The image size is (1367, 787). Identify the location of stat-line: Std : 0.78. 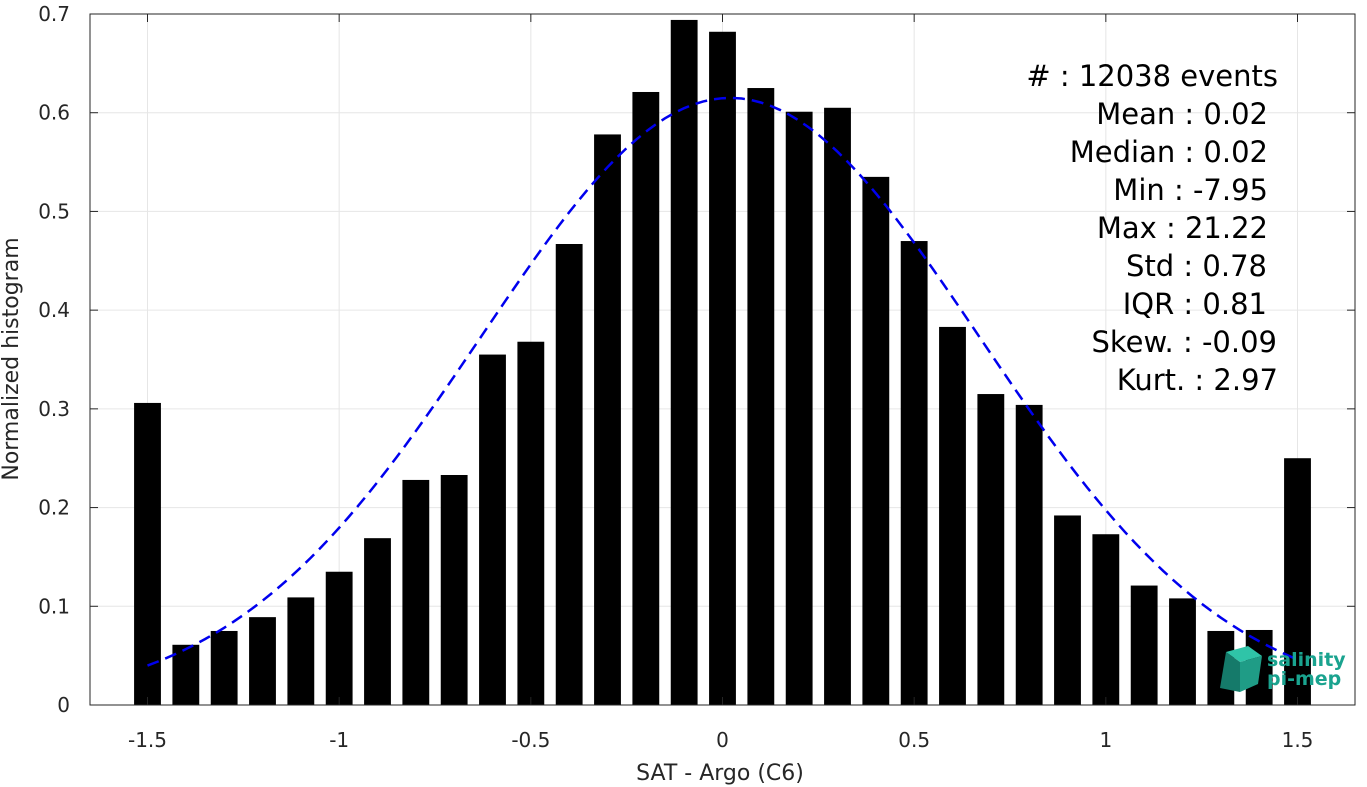
(1196, 266).